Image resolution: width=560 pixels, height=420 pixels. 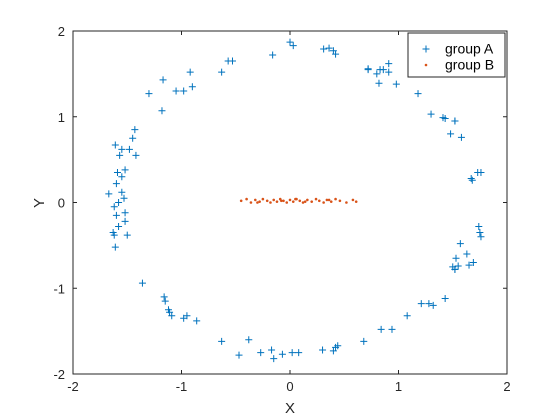 What do you see at coordinates (290, 408) in the screenshot?
I see `x-axis-label: X` at bounding box center [290, 408].